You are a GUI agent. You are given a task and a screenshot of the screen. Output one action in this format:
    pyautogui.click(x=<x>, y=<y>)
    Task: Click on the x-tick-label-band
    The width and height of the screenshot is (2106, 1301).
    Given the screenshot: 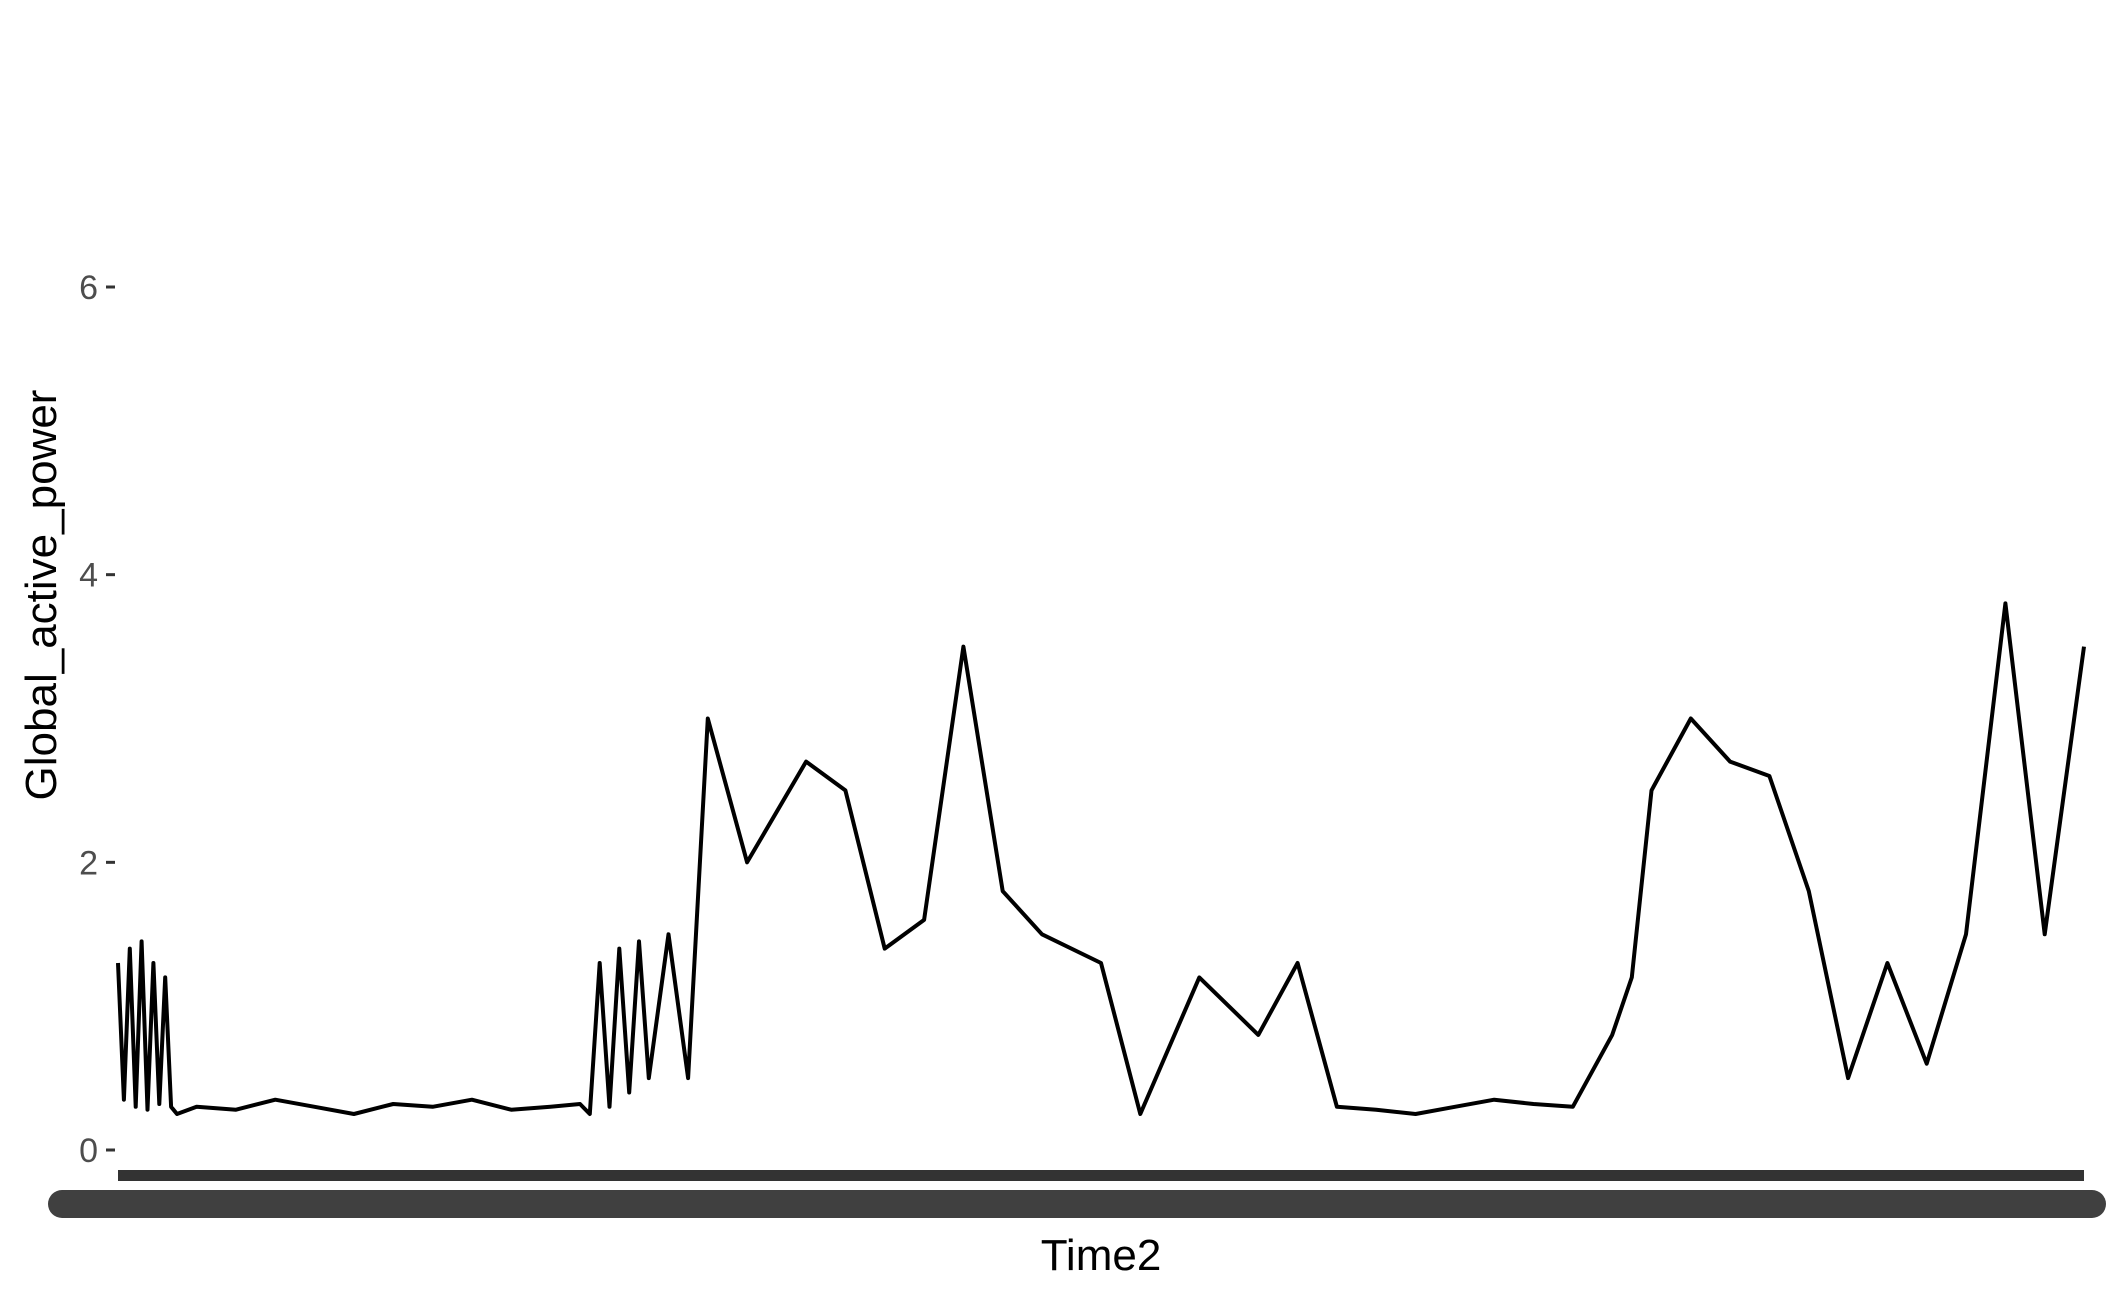 What is the action you would take?
    pyautogui.click(x=1077, y=1204)
    